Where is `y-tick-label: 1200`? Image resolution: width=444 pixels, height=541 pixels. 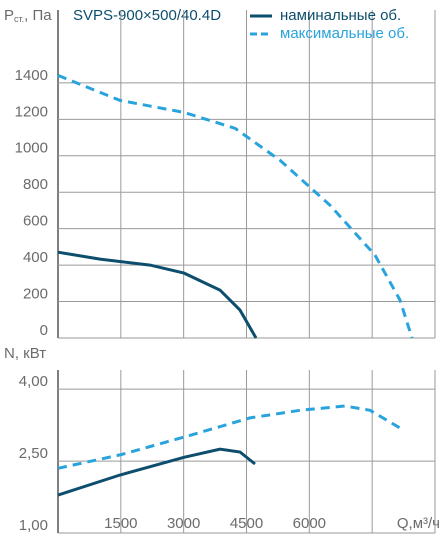 y-tick-label: 1200 is located at coordinates (31, 111).